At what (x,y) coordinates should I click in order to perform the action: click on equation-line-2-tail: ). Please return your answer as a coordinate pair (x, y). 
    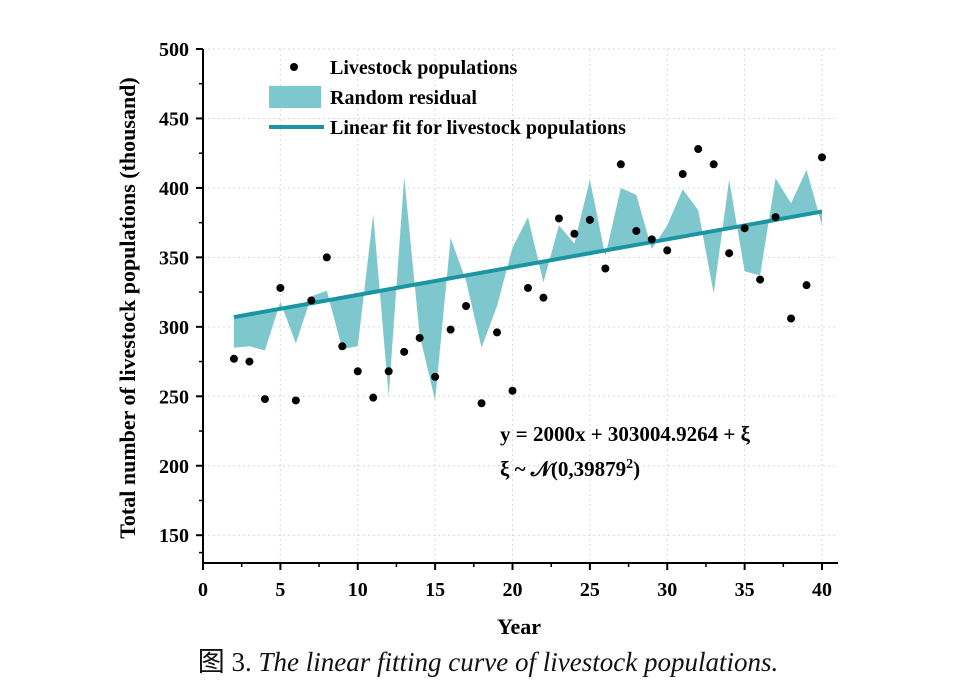
    Looking at the image, I should click on (636, 469).